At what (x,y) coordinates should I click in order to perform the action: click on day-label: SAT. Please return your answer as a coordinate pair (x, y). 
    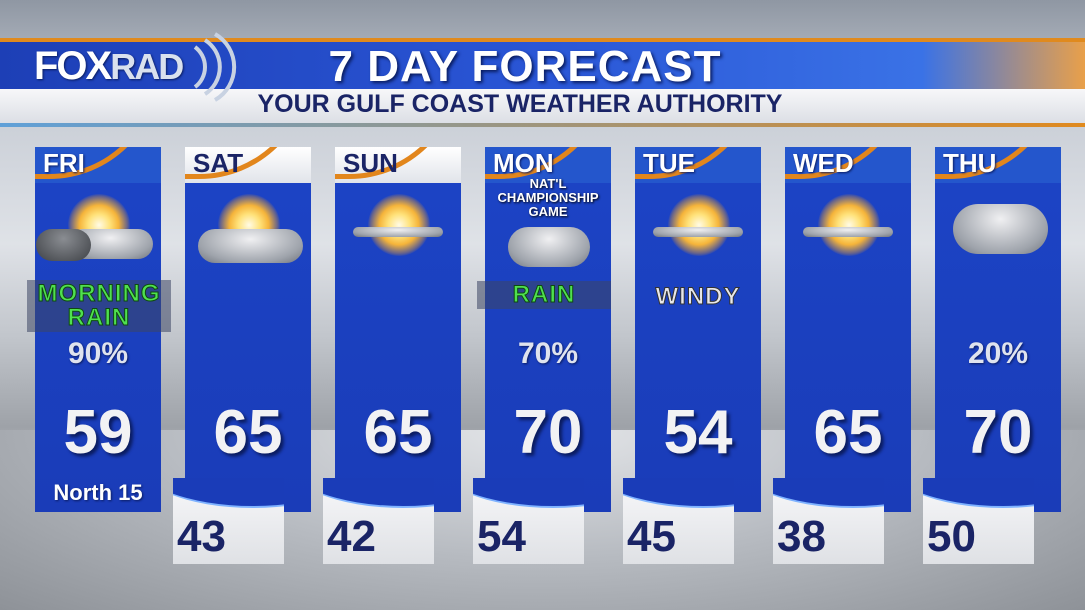
    Looking at the image, I should click on (218, 163).